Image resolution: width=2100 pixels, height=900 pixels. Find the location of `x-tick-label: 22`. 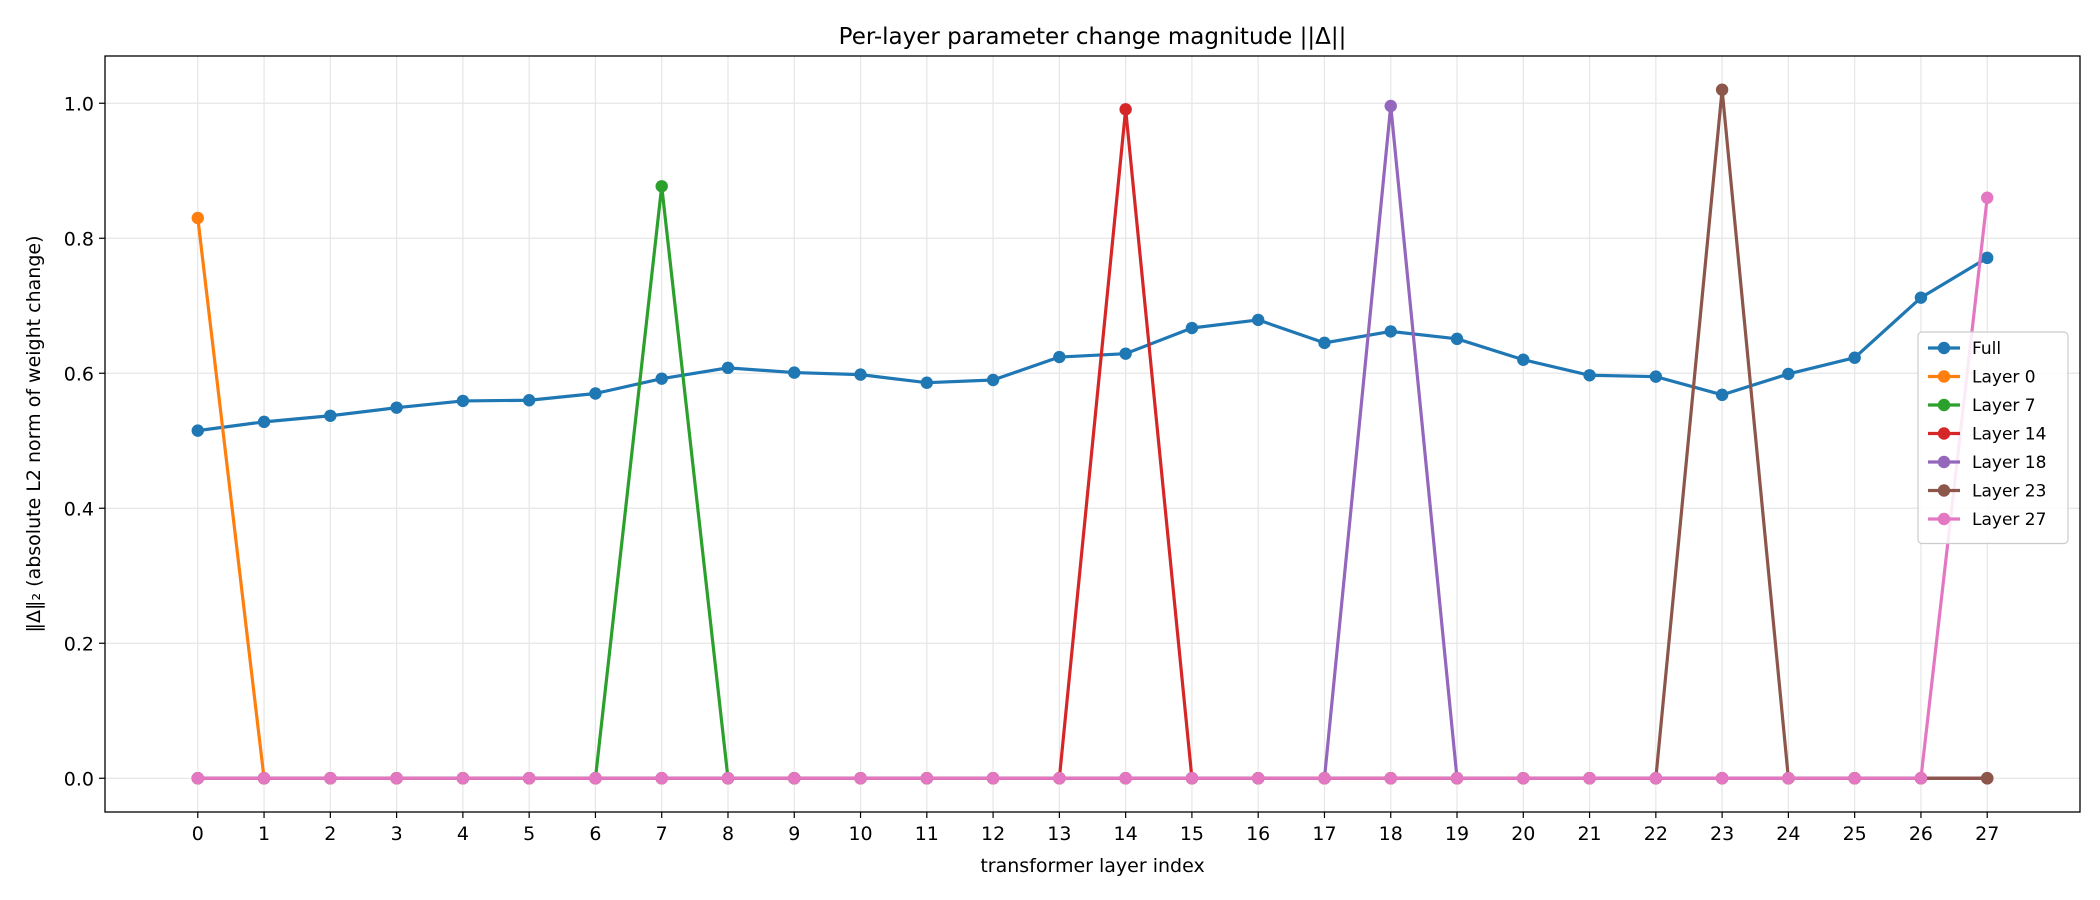

x-tick-label: 22 is located at coordinates (1656, 834).